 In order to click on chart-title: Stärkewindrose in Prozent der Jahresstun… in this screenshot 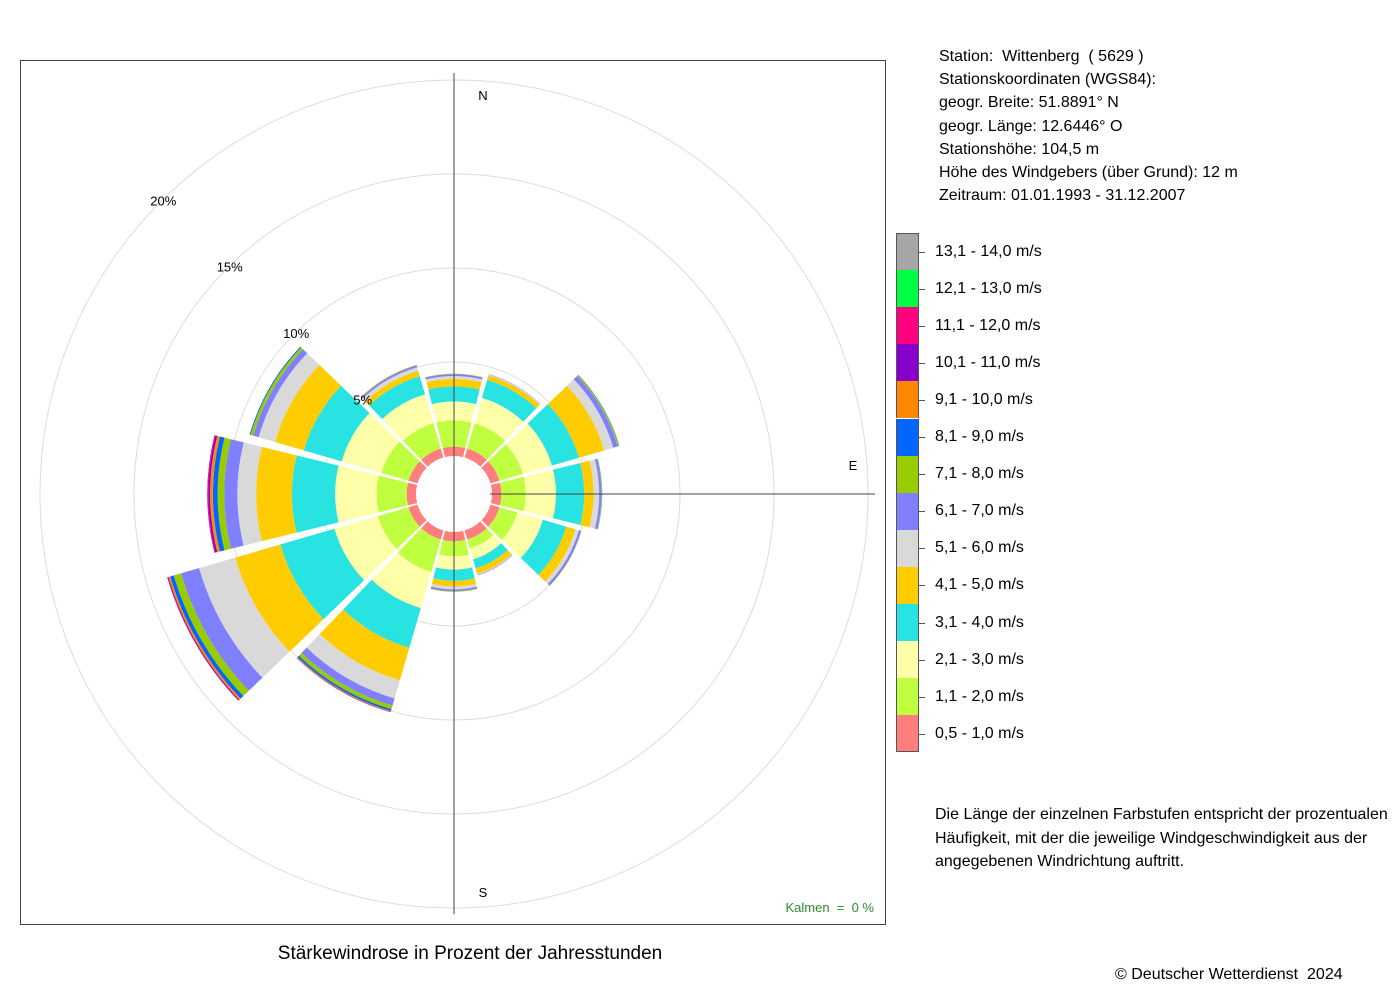, I will do `click(470, 953)`.